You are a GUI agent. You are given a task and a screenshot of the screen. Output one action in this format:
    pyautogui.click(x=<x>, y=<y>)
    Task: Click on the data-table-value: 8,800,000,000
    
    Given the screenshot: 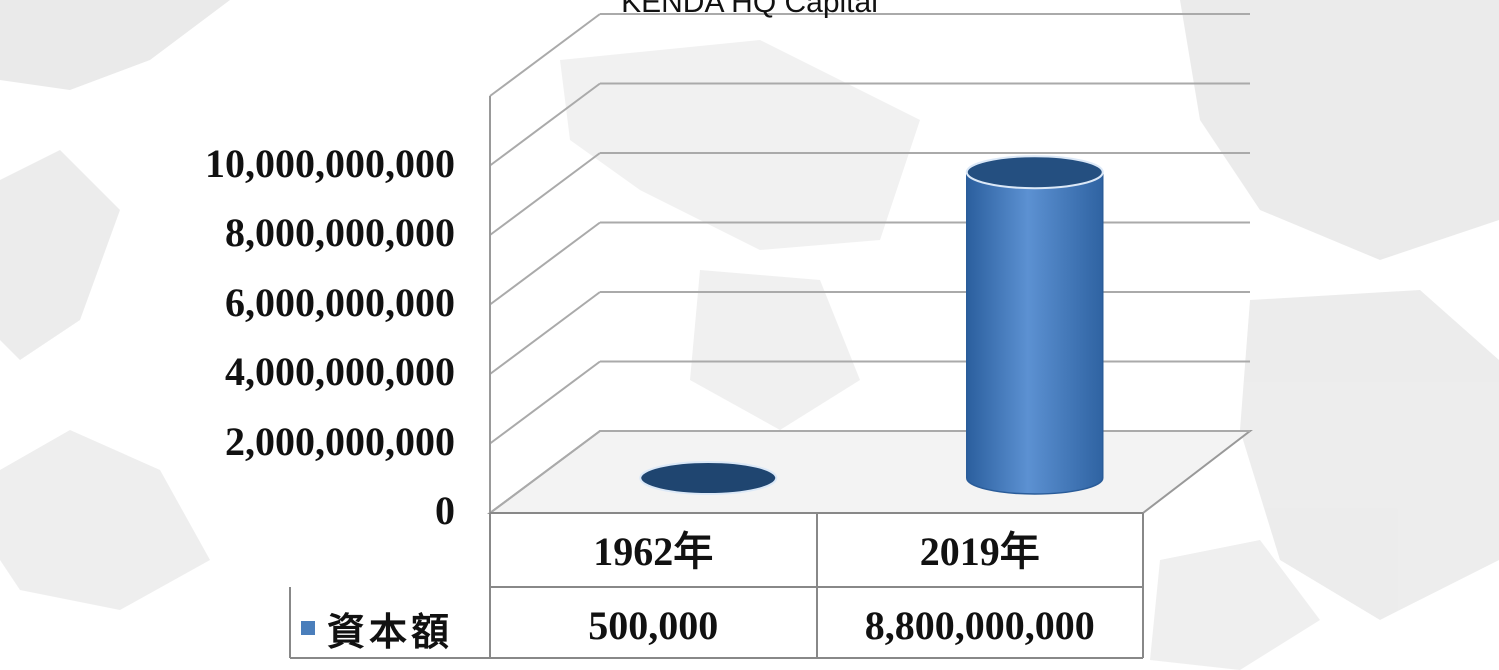 What is the action you would take?
    pyautogui.click(x=979, y=625)
    